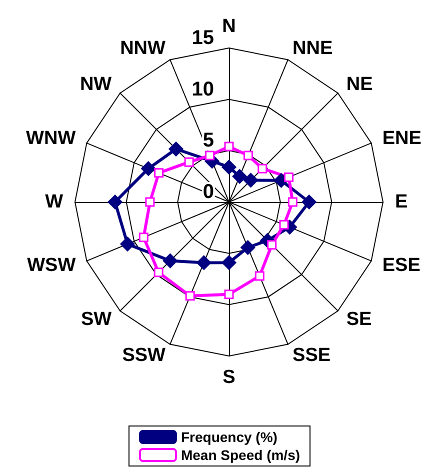 Image resolution: width=439 pixels, height=470 pixels. What do you see at coordinates (312, 49) in the screenshot?
I see `spoke-label: NNE` at bounding box center [312, 49].